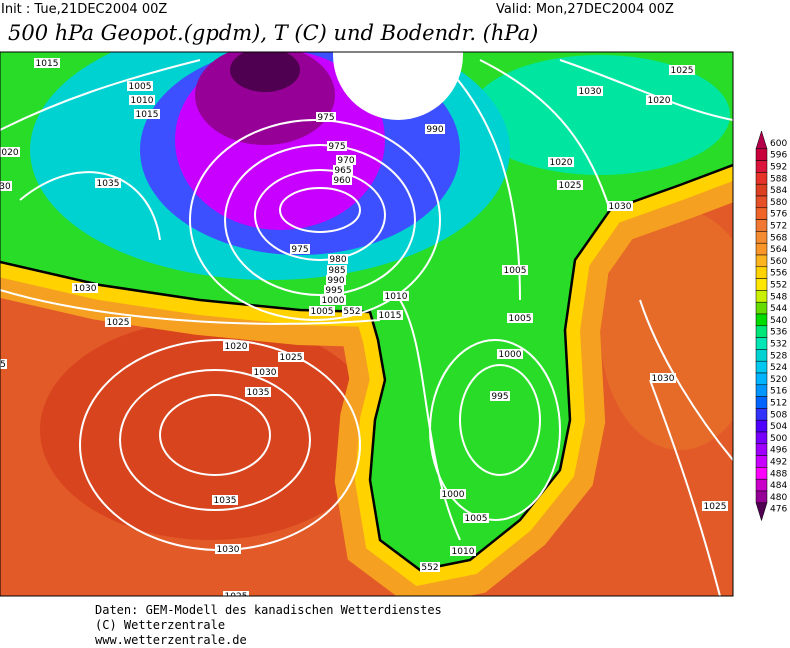 The image size is (790, 648). I want to click on warm-east, so click(666, 330).